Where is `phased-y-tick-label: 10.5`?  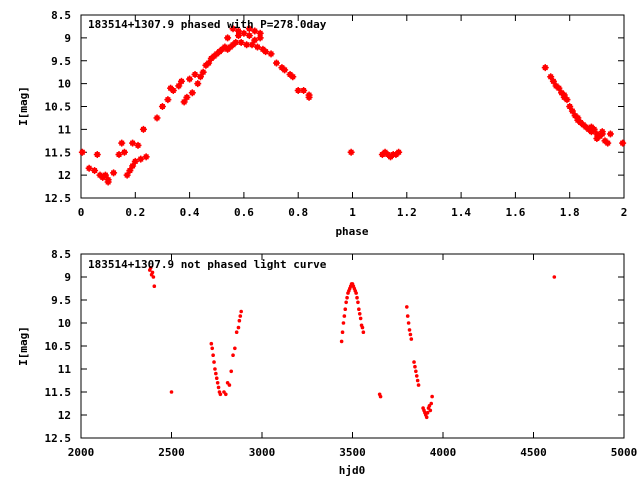 phased-y-tick-label: 10.5 is located at coordinates (58, 107).